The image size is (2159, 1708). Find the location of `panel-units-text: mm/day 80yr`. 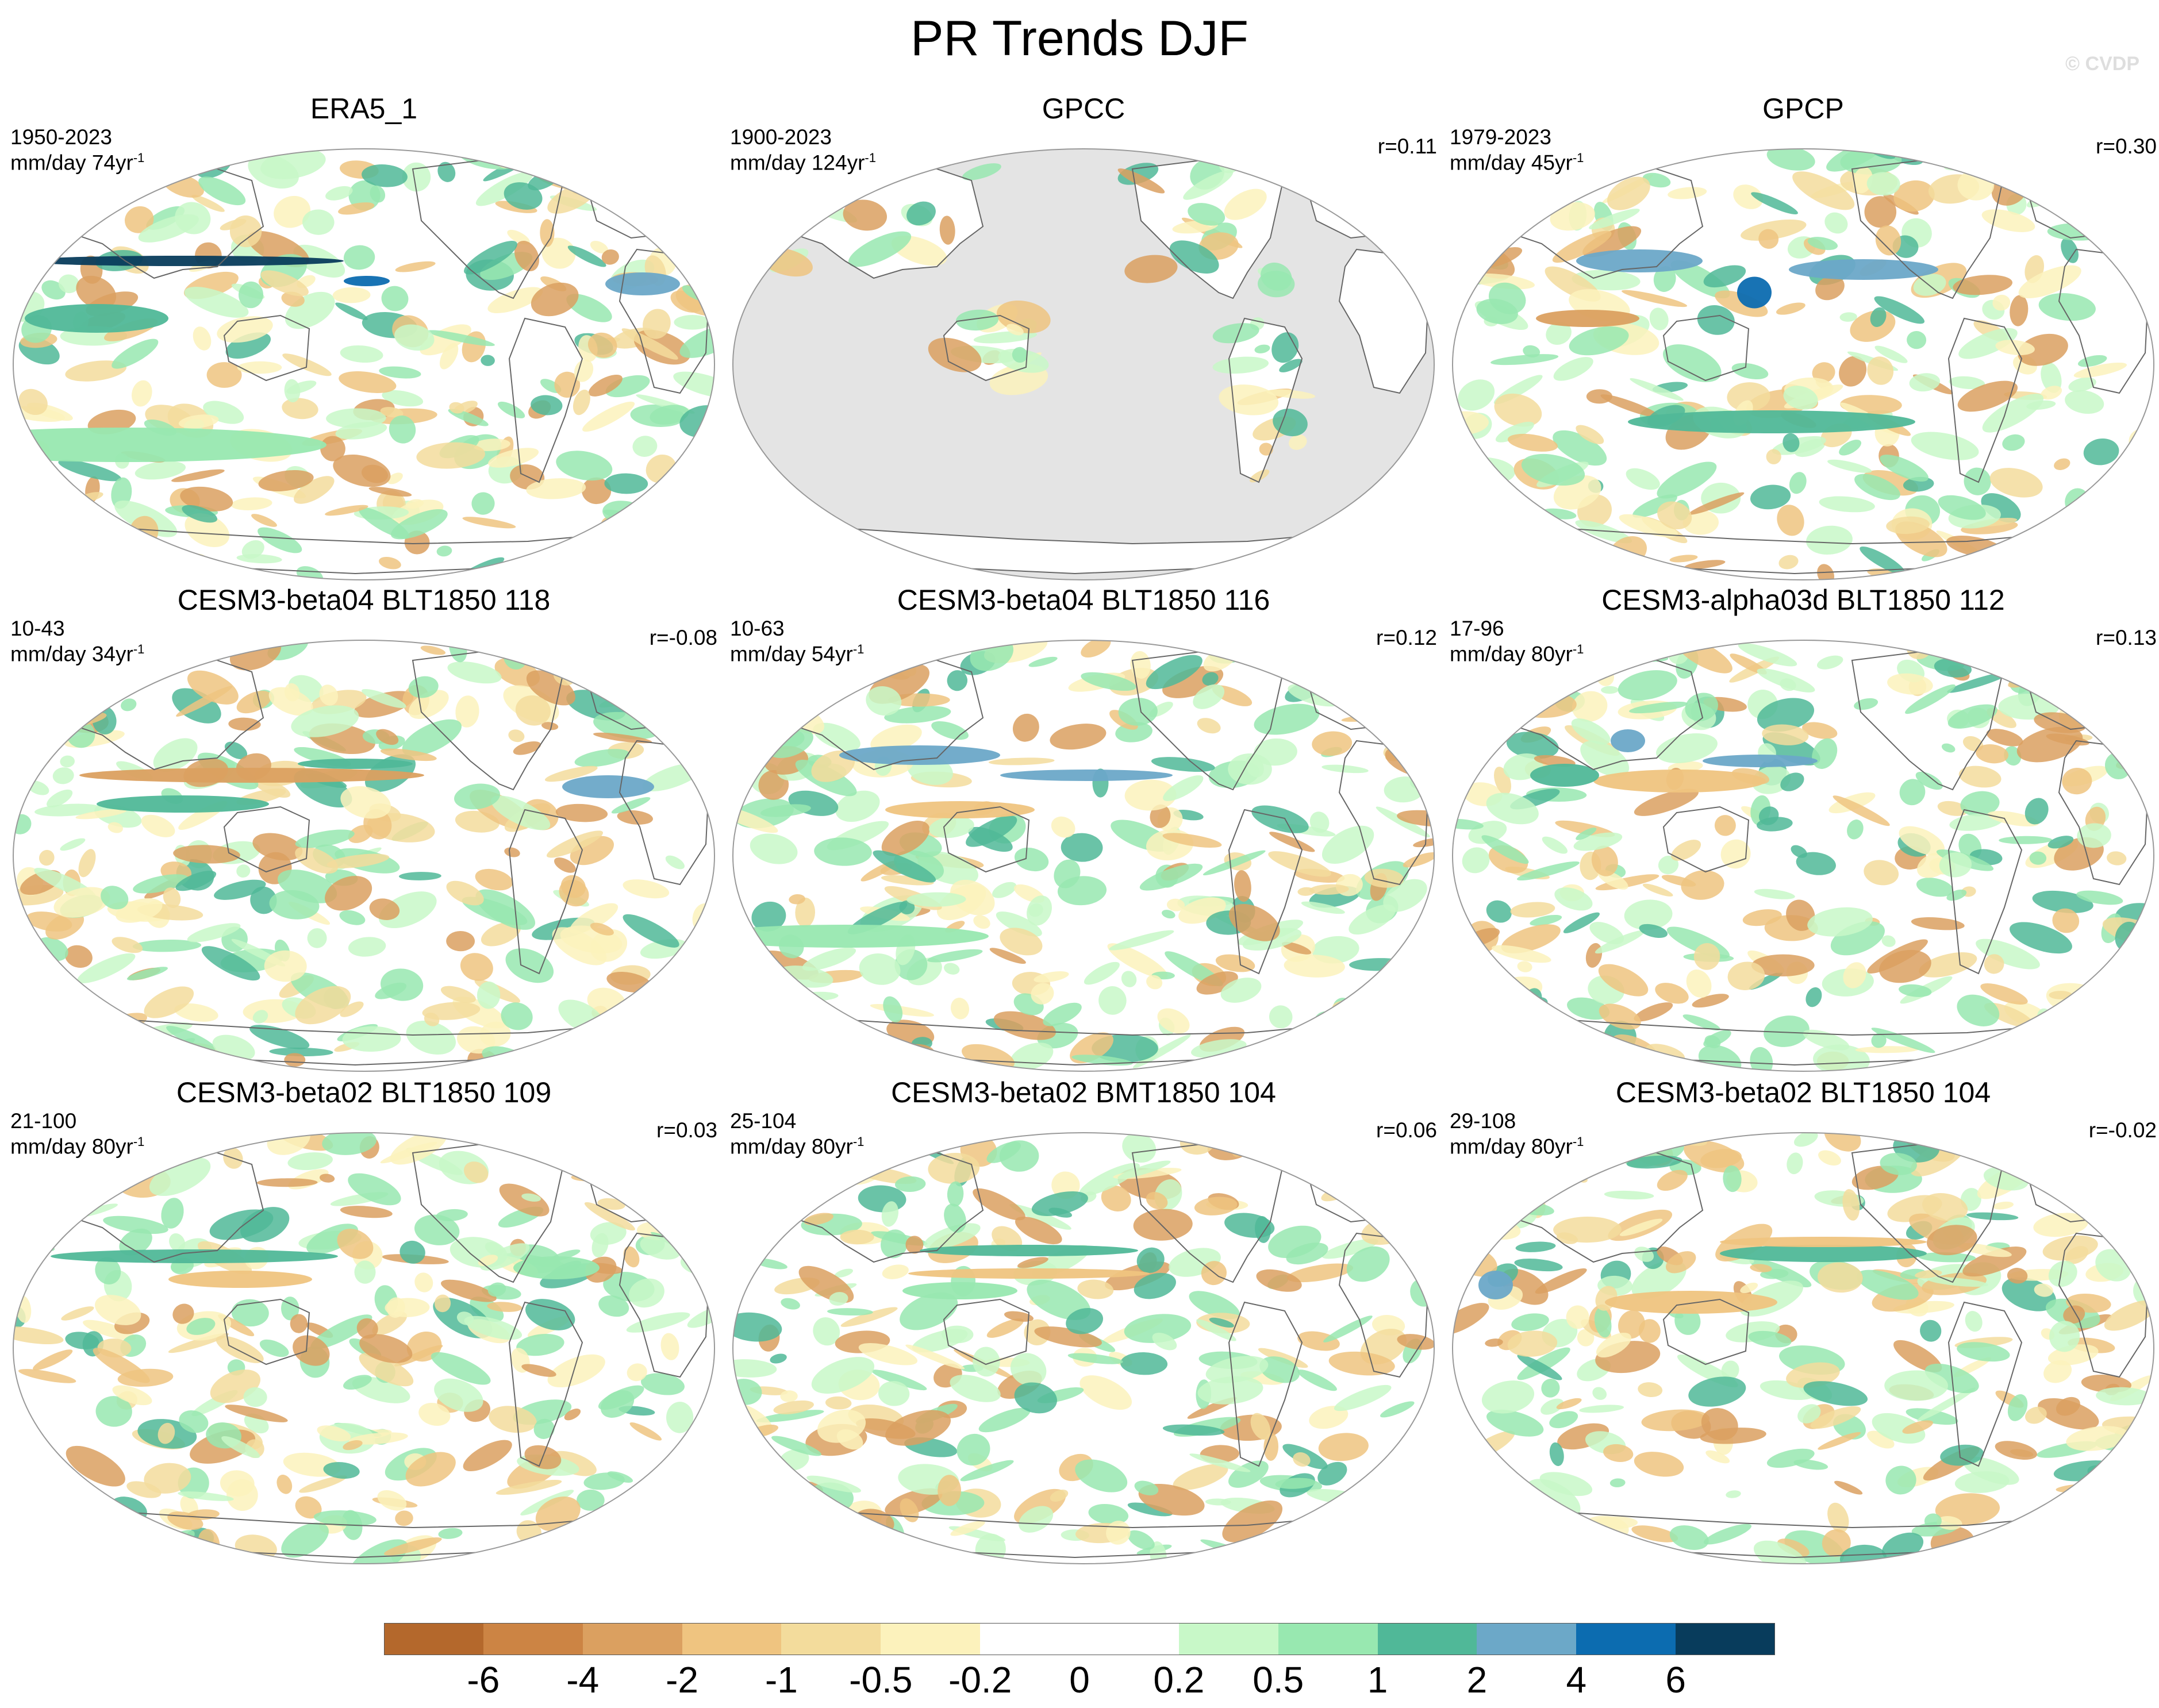

panel-units-text: mm/day 80yr is located at coordinates (791, 1146).